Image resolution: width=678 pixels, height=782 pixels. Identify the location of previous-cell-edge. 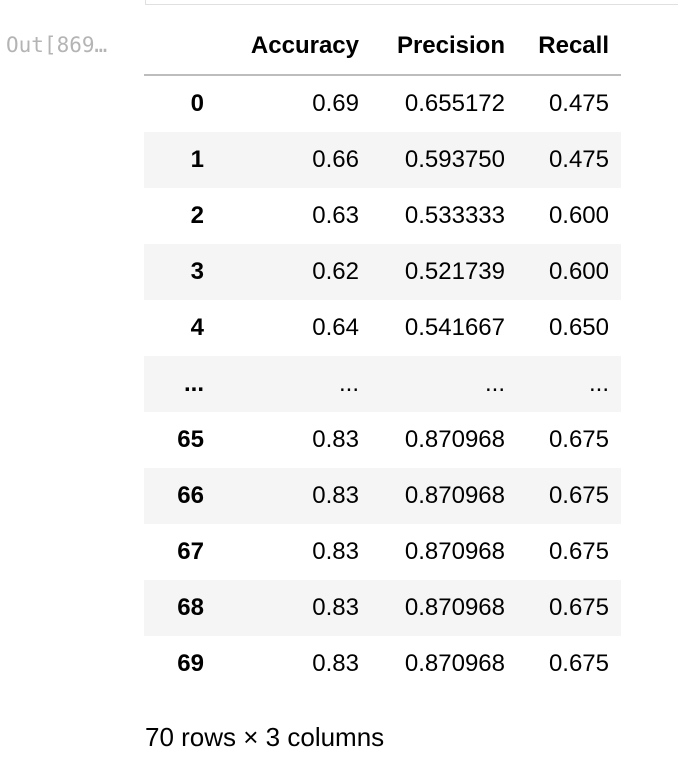
(411, 2).